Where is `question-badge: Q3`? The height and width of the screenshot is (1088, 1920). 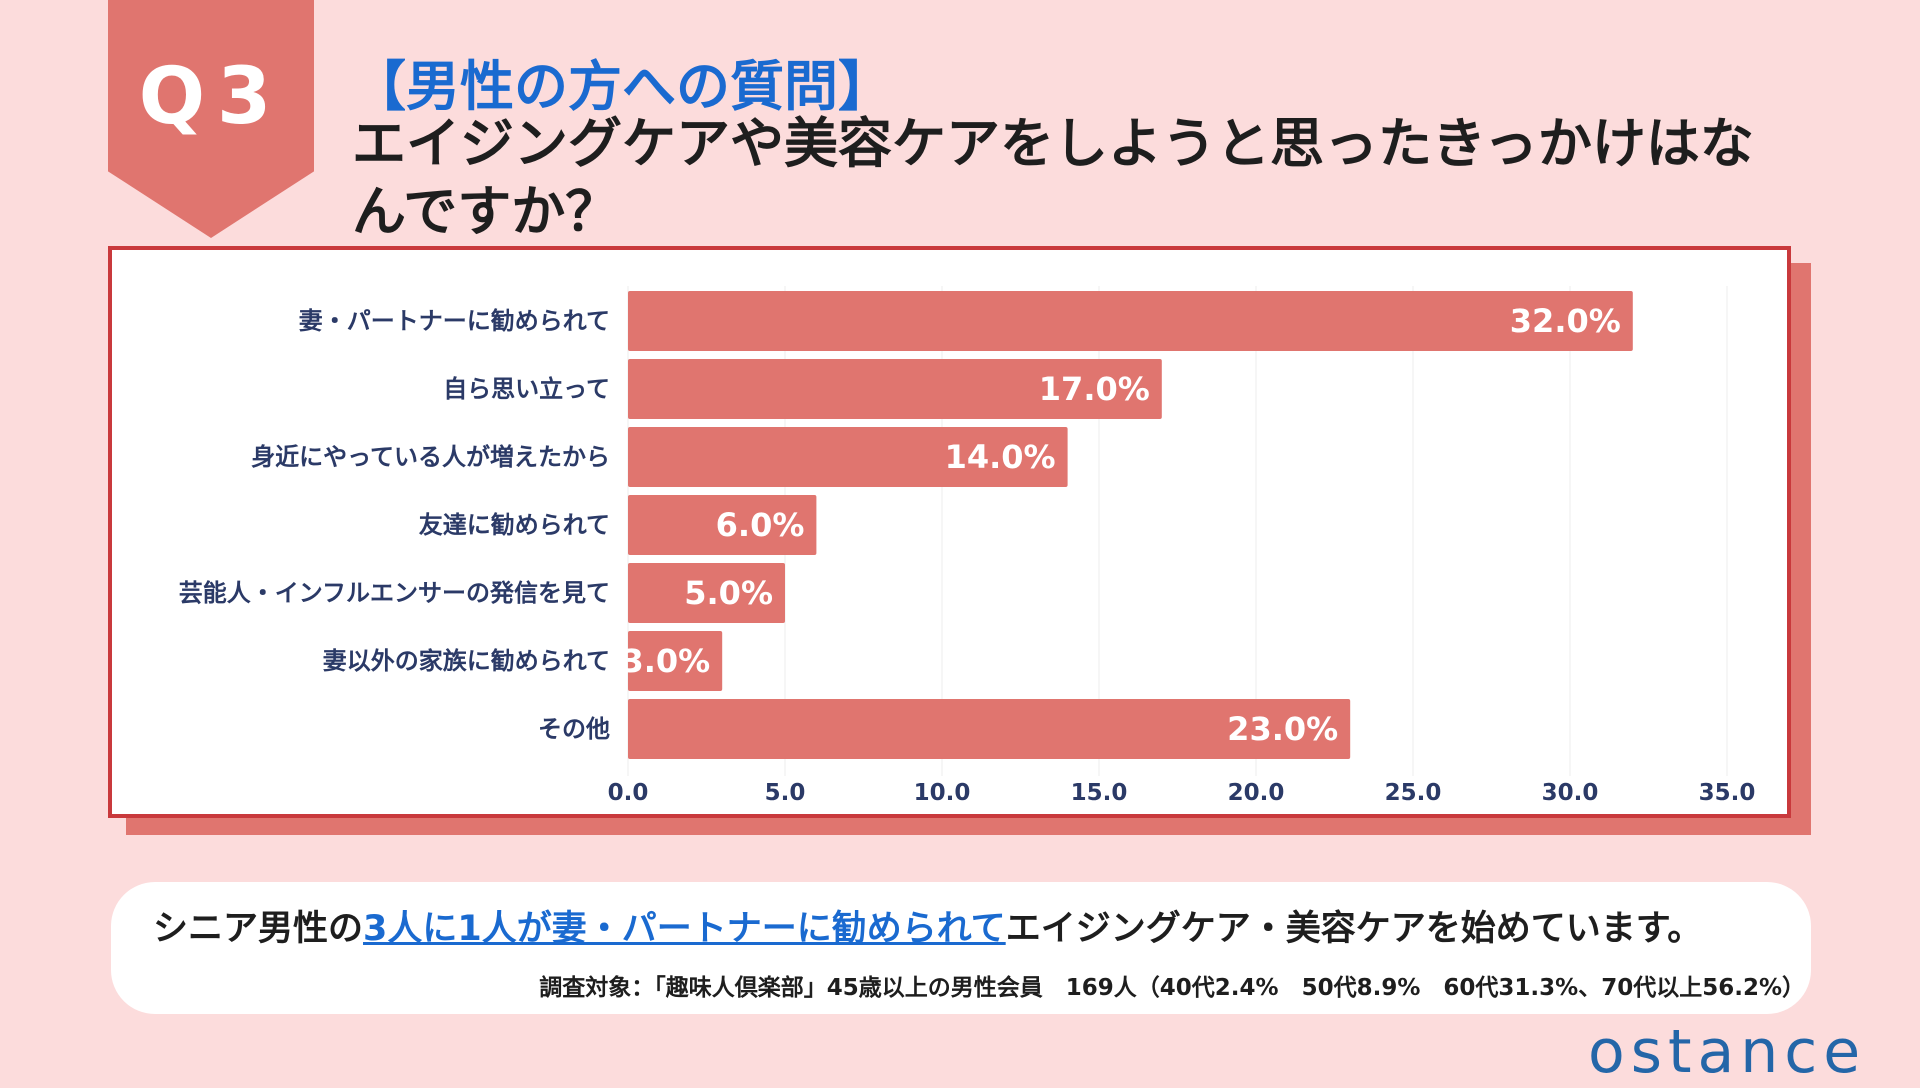
question-badge: Q3 is located at coordinates (211, 119).